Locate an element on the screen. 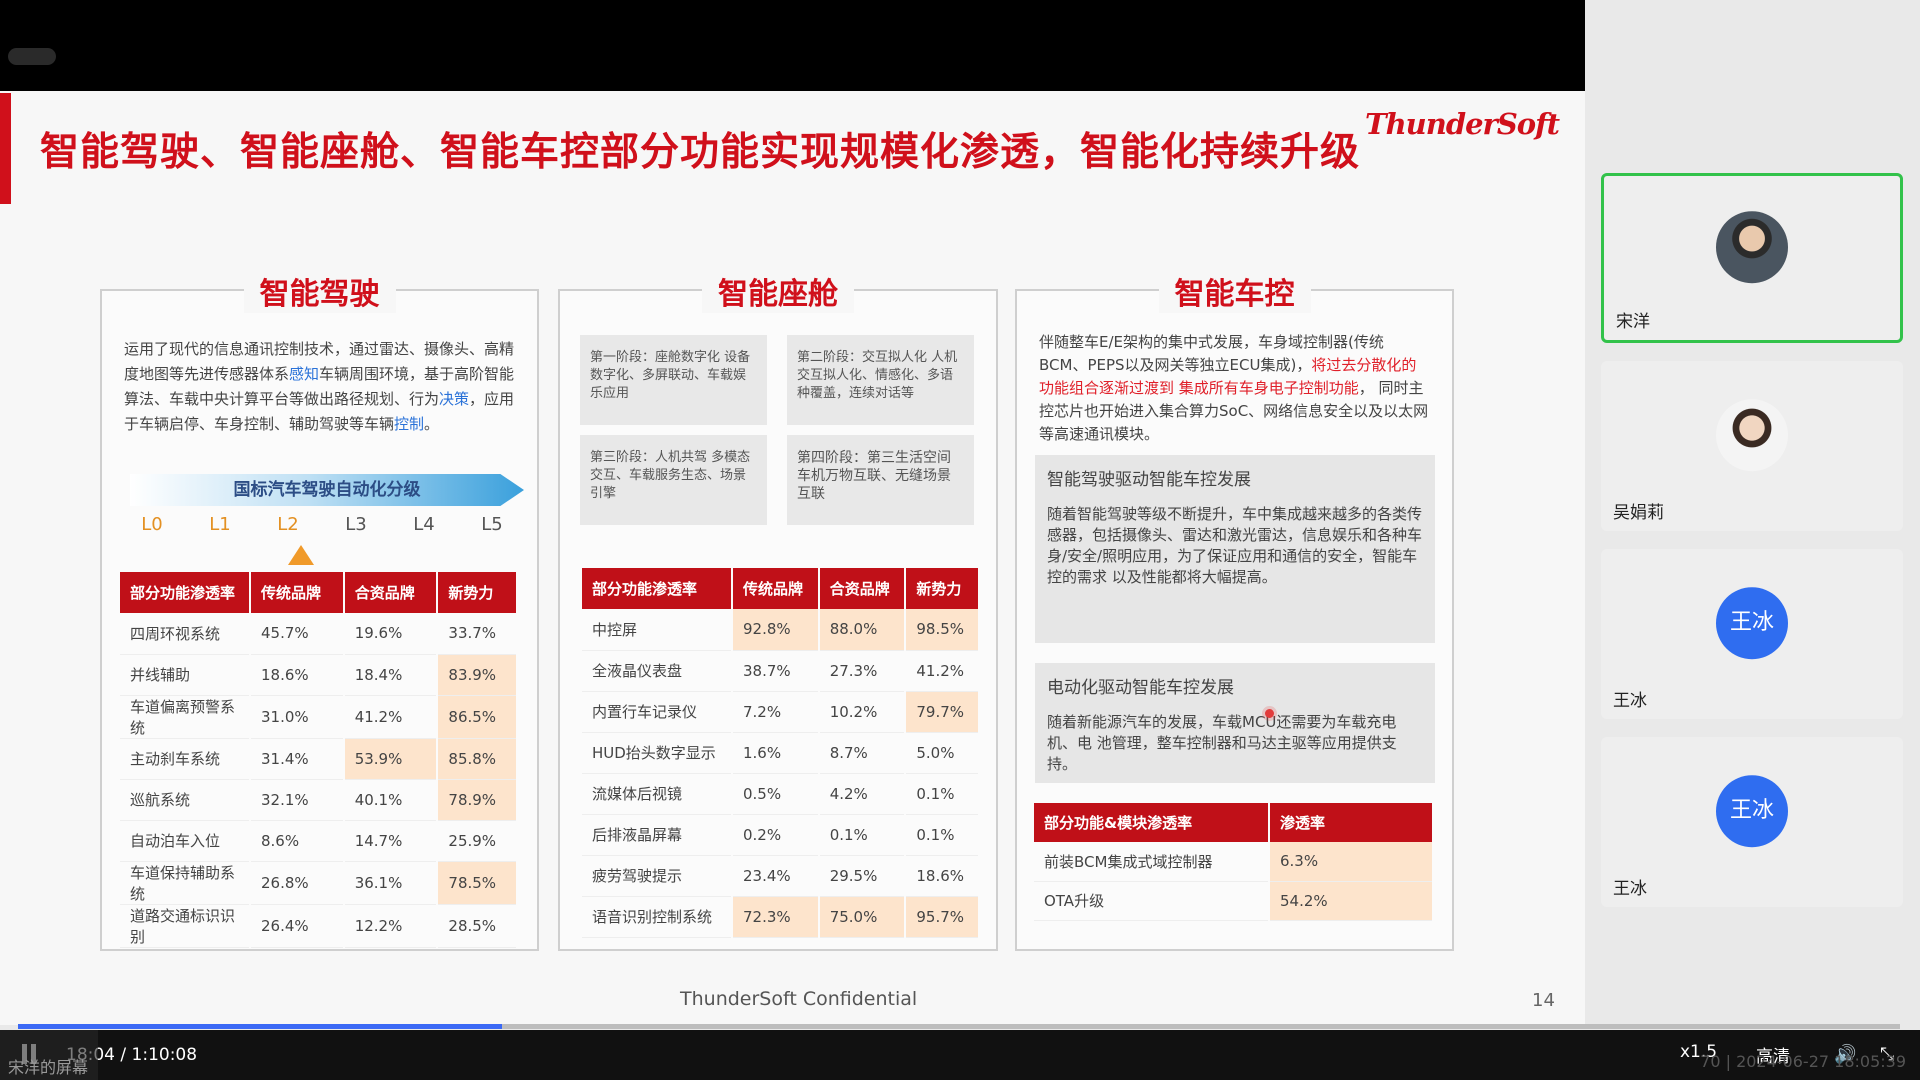 This screenshot has width=1920, height=1080. table-row: 前装BCM集成式域控制器 6.3% is located at coordinates (1234, 862).